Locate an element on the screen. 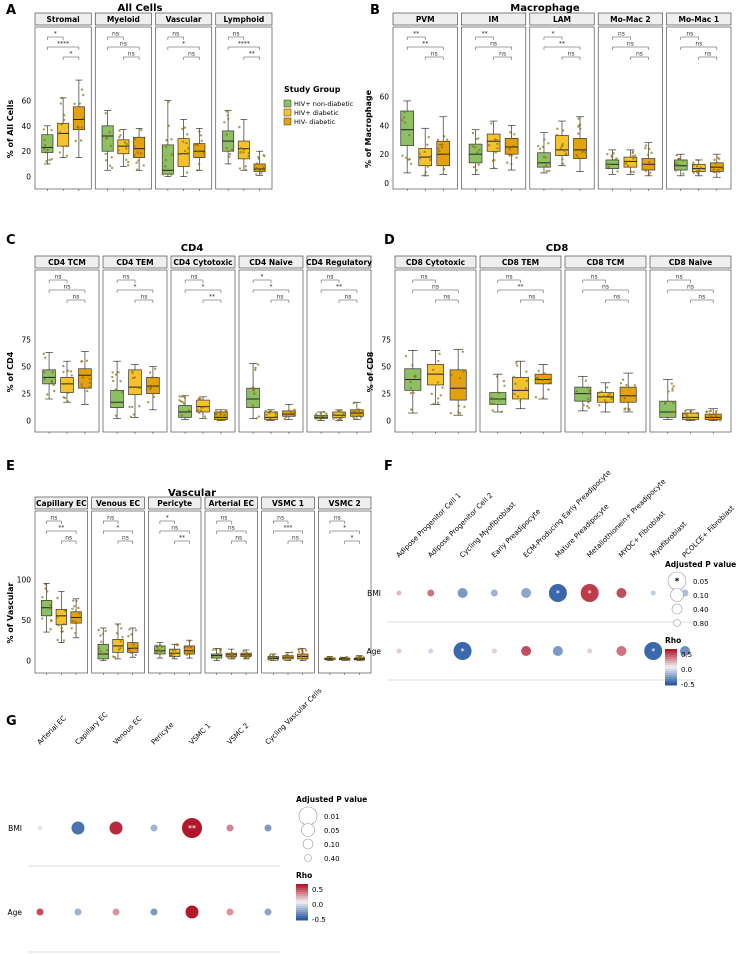 This screenshot has height=954, width=736. panel-label: F is located at coordinates (388, 466).